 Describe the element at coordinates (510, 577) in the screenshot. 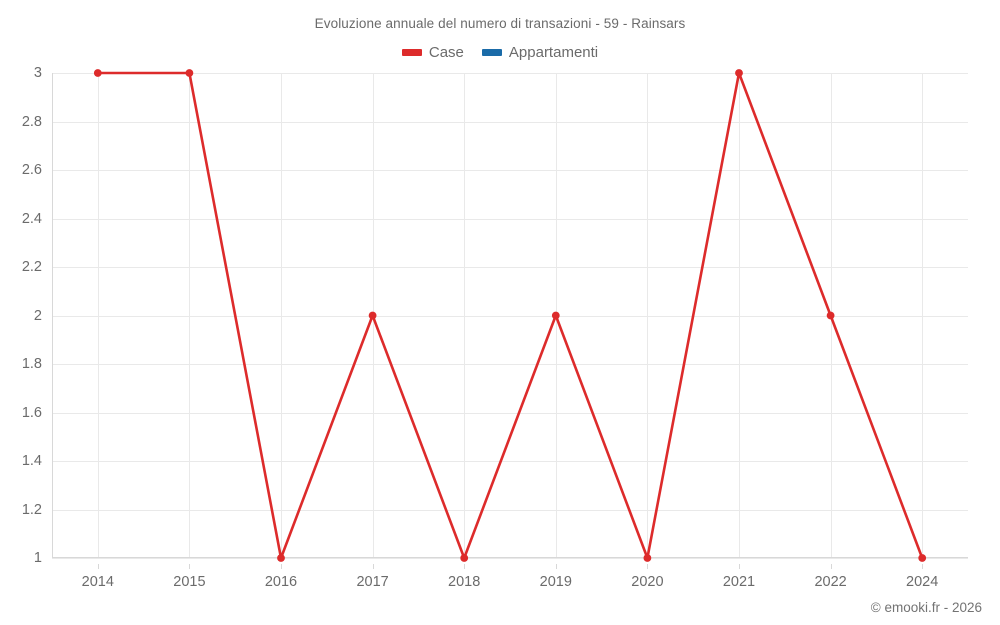

I see `x-axis-labels: 2014 2015 2016 2017 2018 2019 2020 2021 2022 2024` at that location.